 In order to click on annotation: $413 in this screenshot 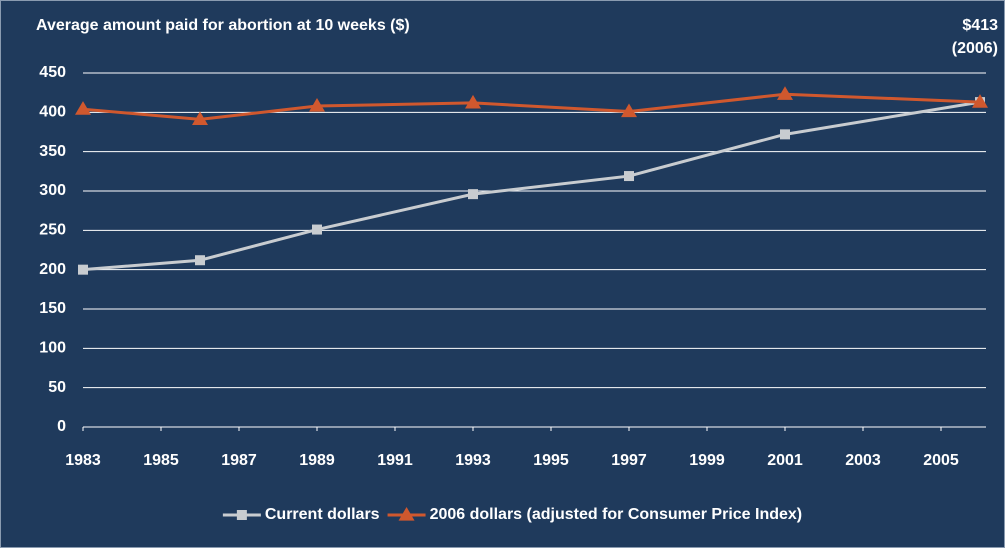, I will do `click(980, 25)`.